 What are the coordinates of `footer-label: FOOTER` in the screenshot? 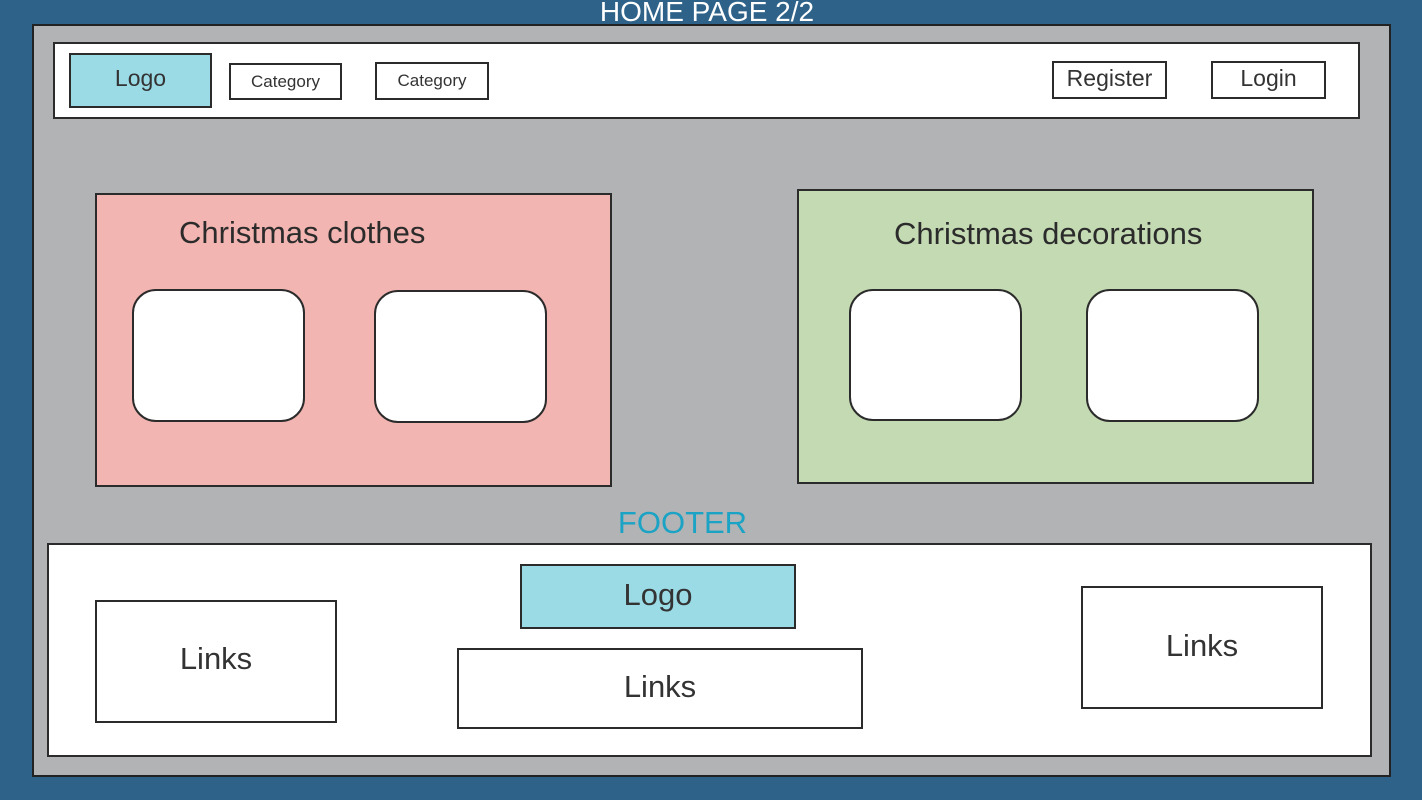 It's located at (682, 522).